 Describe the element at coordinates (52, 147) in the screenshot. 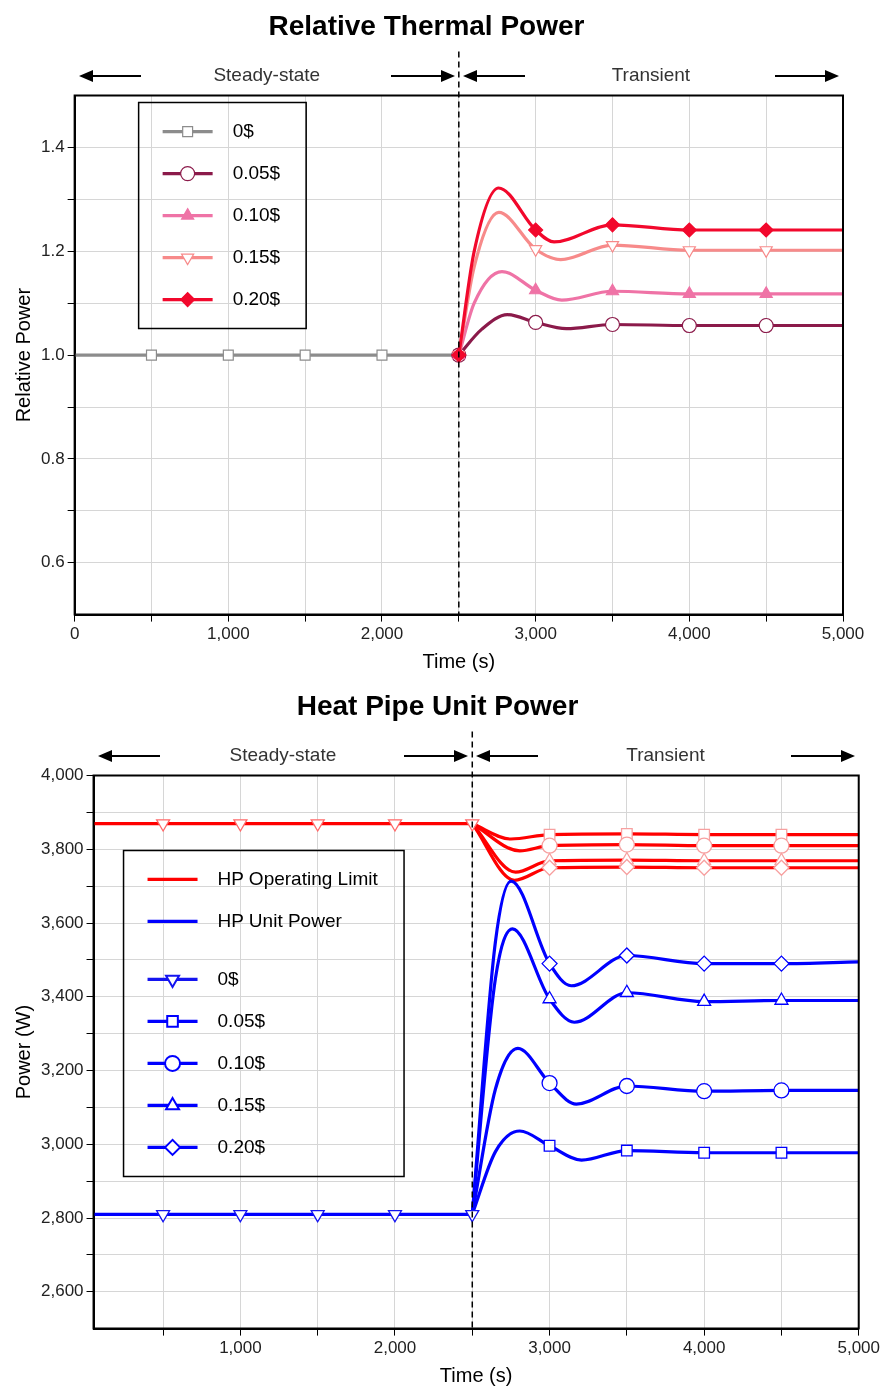

I see `y-tick-label: 1.4` at that location.